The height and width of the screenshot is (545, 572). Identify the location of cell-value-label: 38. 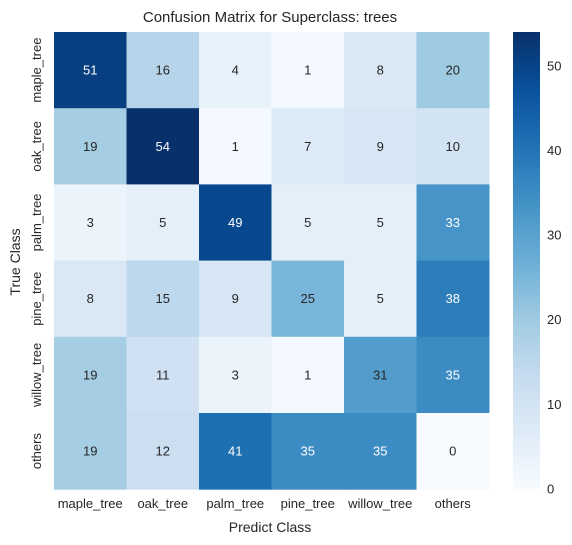
(453, 298).